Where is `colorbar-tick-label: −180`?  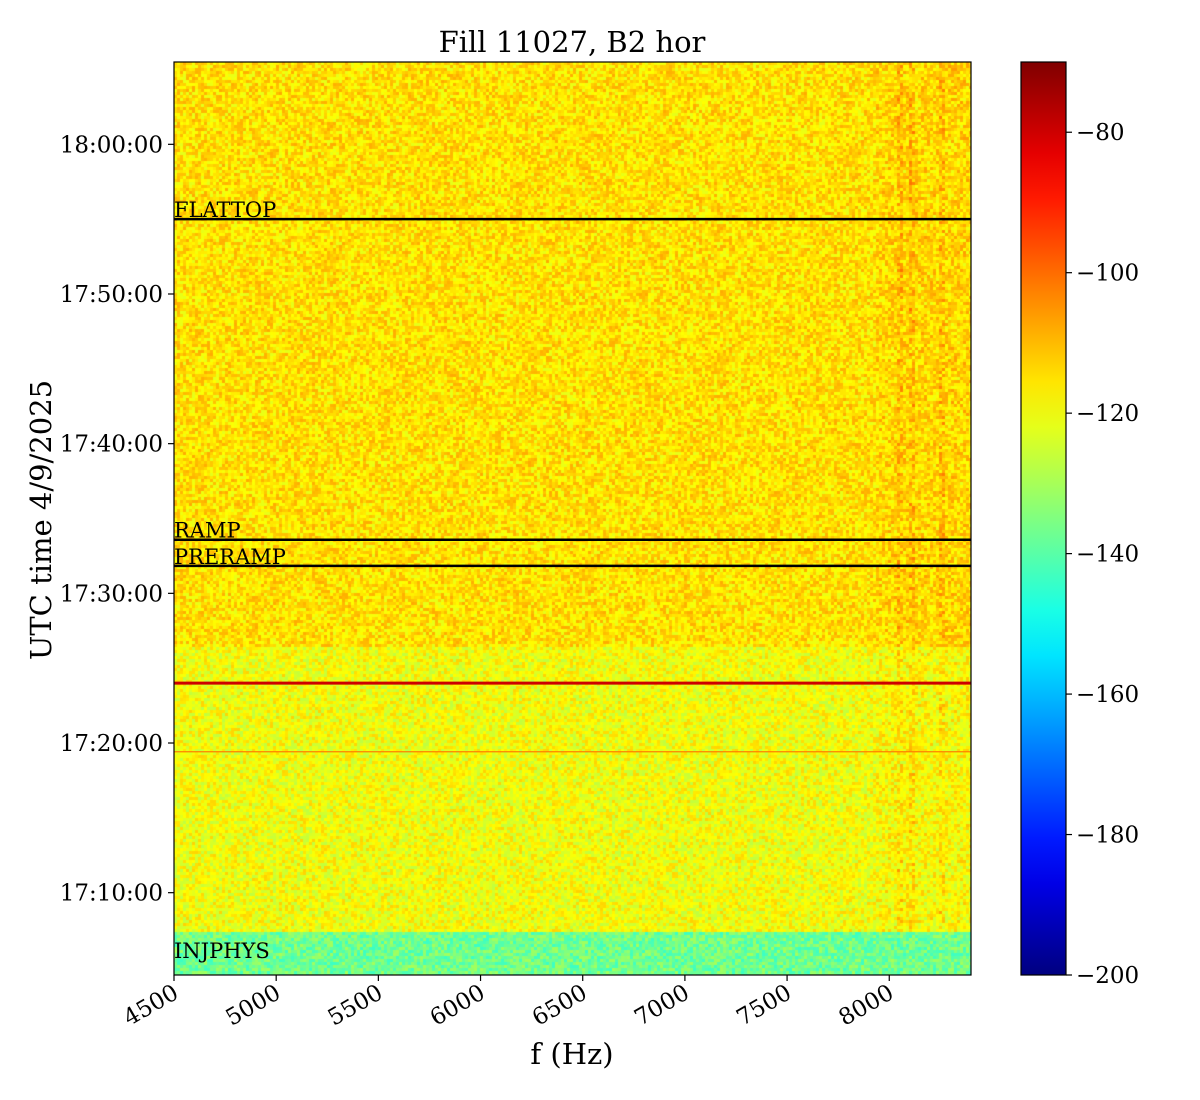 colorbar-tick-label: −180 is located at coordinates (1107, 836).